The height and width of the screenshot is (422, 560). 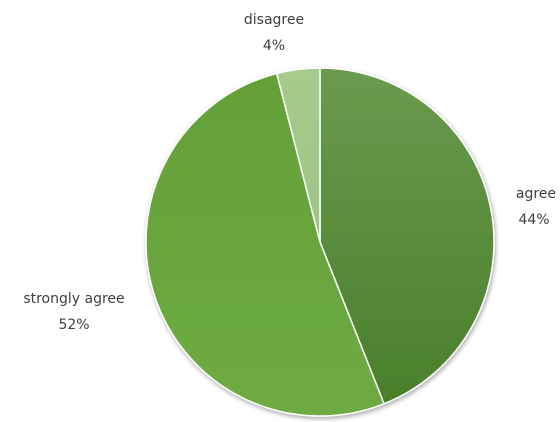 I want to click on slice-label-disagree: disagree, so click(x=274, y=20).